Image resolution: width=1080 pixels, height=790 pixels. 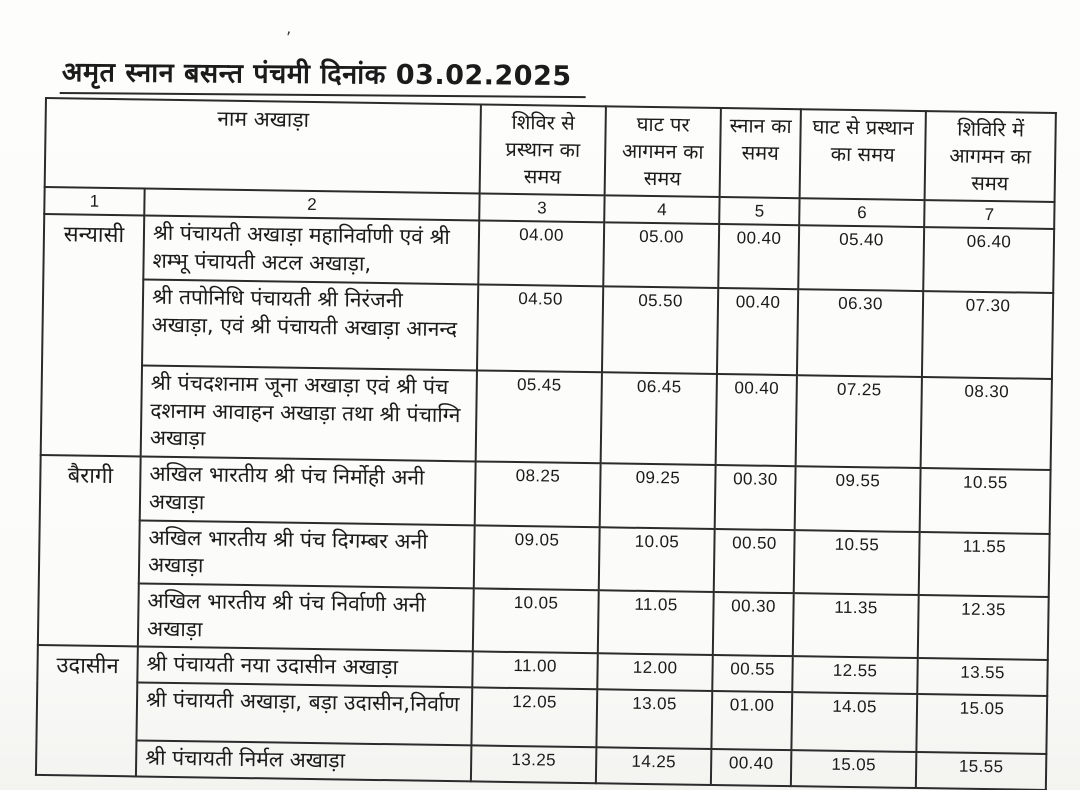 What do you see at coordinates (86, 711) in the screenshot?
I see `group-cell-udasin: उदासीन` at bounding box center [86, 711].